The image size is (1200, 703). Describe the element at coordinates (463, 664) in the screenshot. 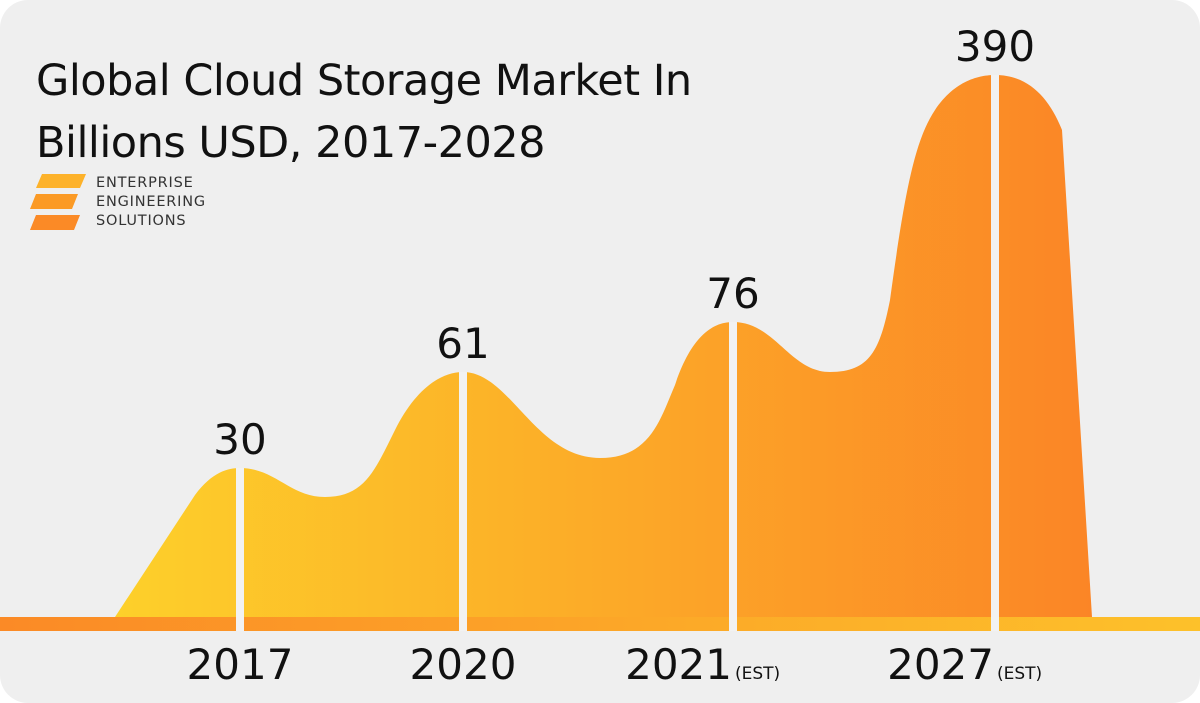

I see `x-tick-label: 2020` at that location.